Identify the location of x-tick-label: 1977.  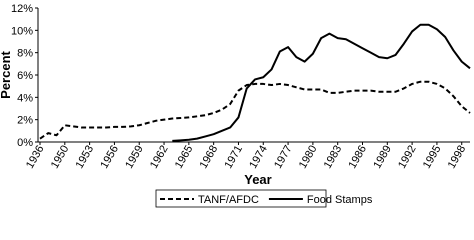
(283, 157).